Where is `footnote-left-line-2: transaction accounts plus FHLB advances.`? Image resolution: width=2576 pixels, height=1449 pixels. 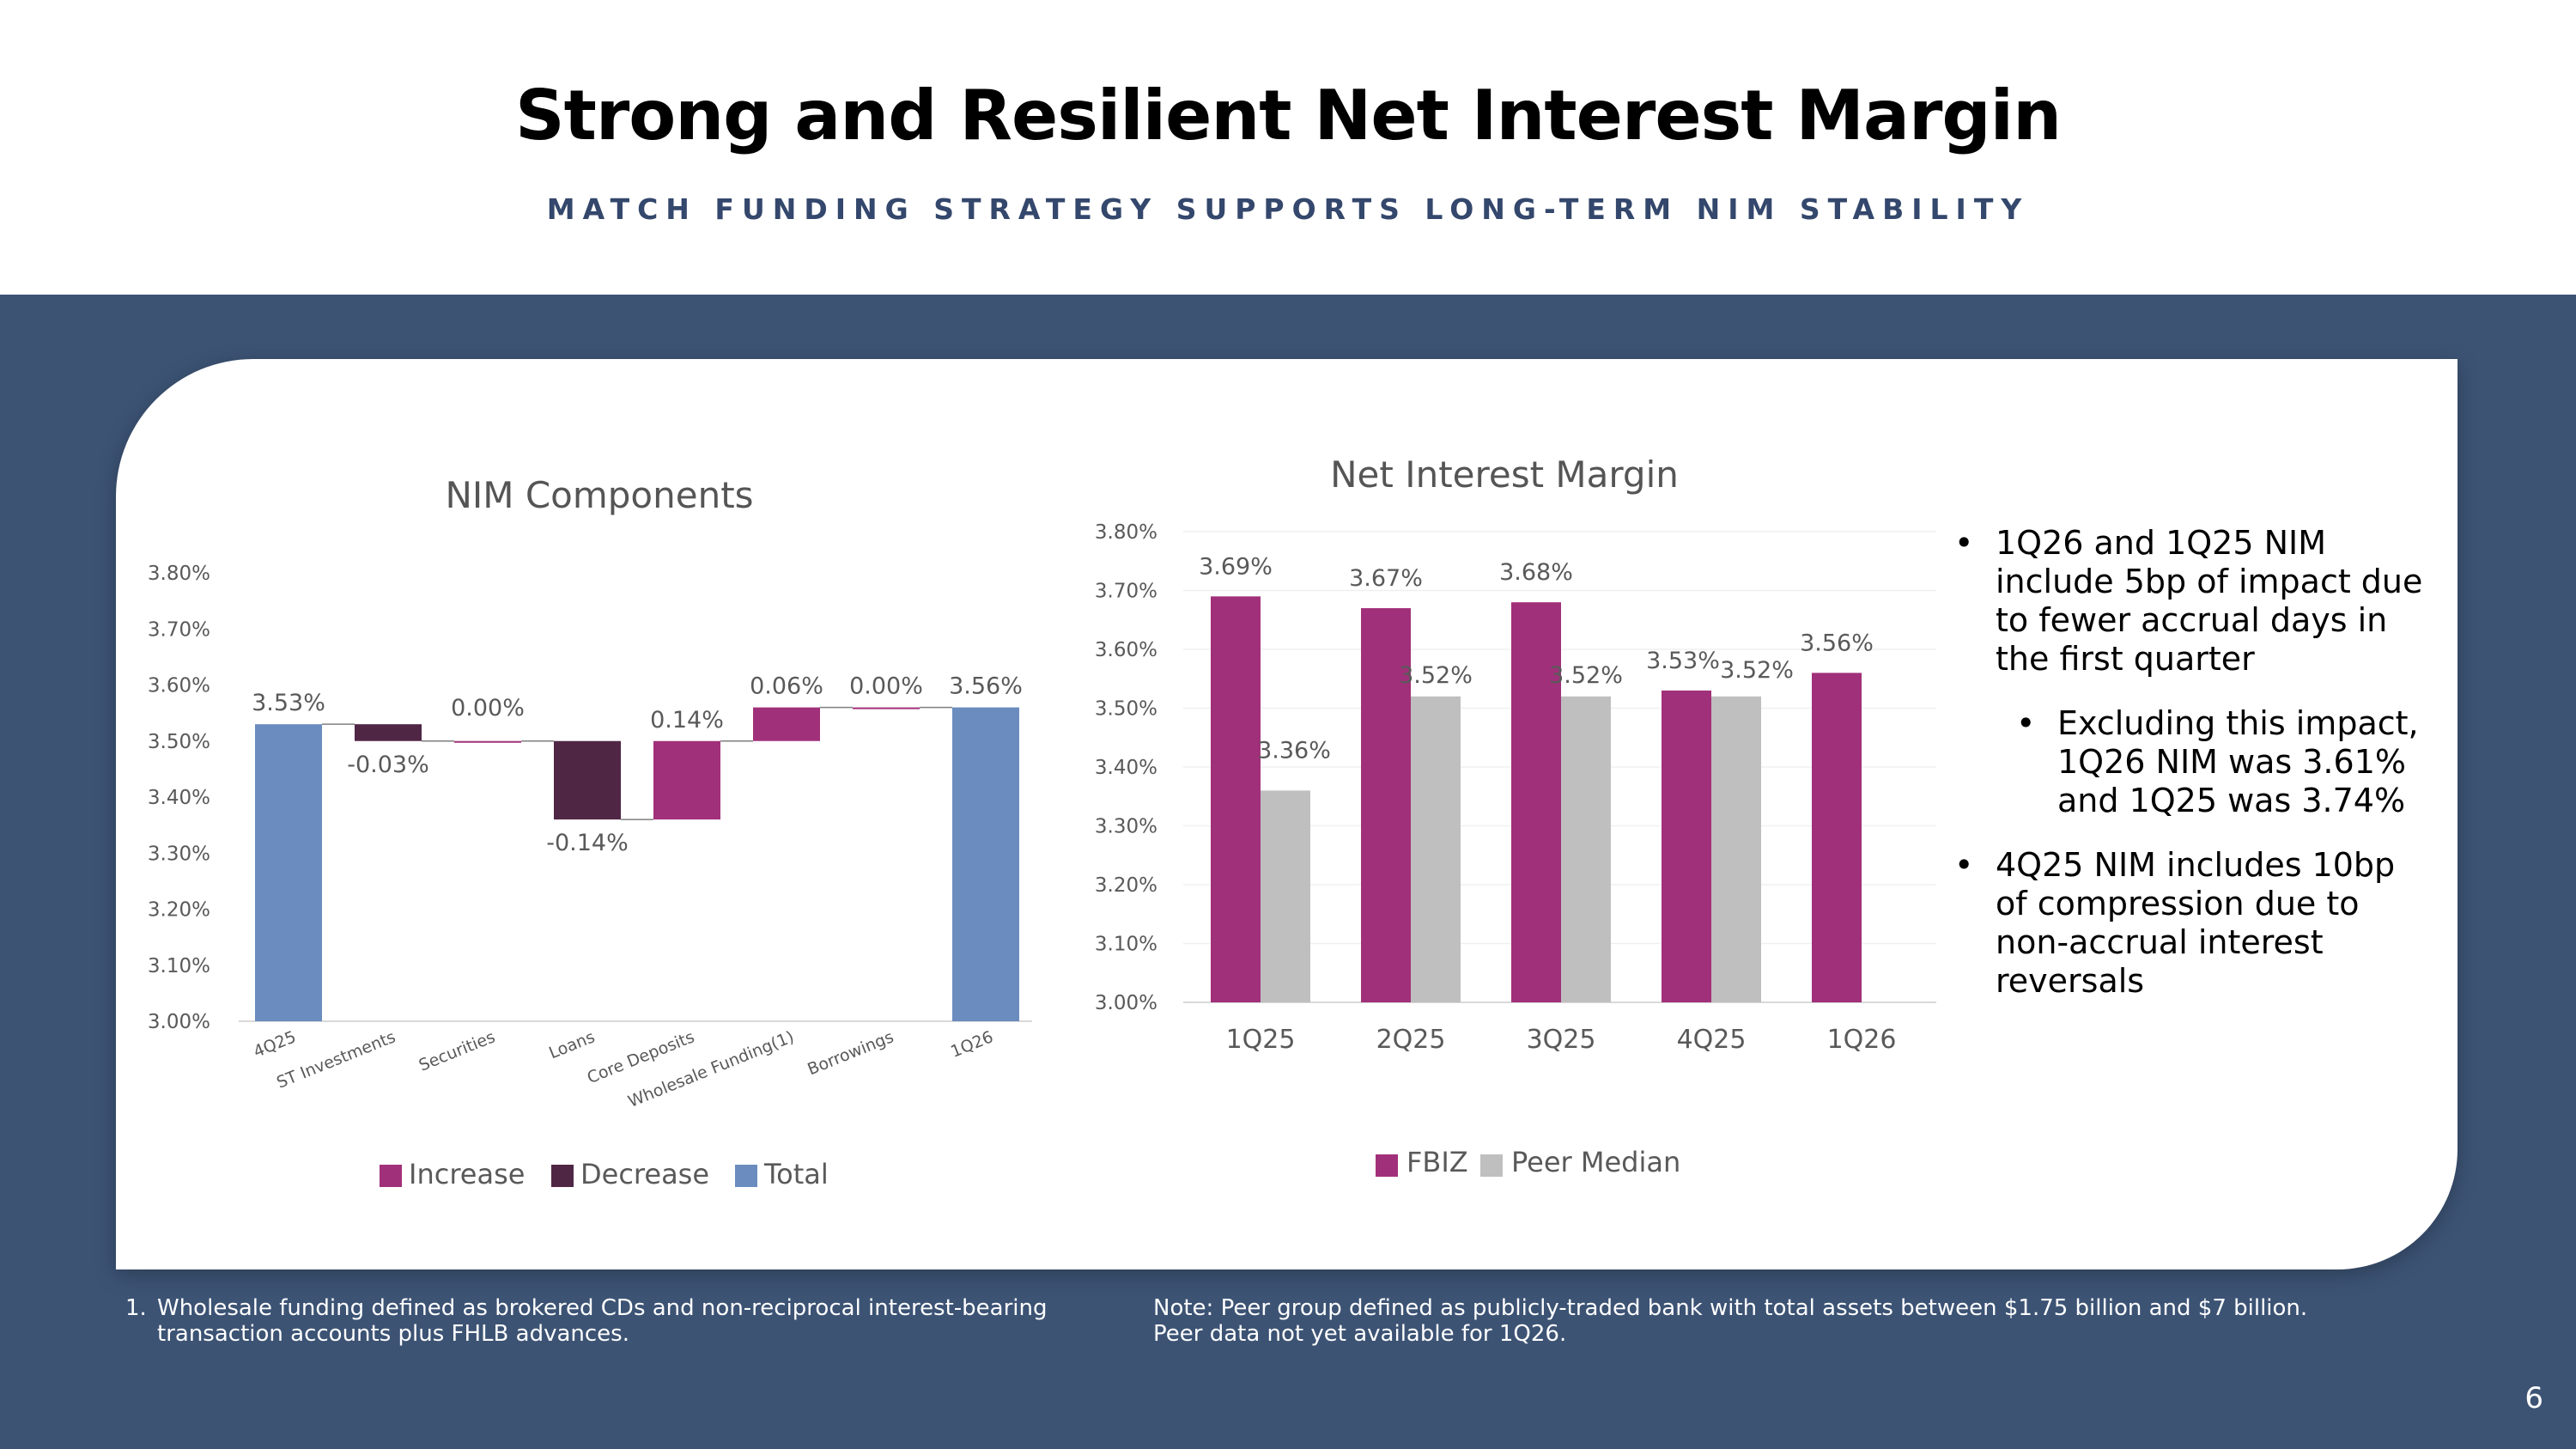
footnote-left-line-2: transaction accounts plus FHLB advances. is located at coordinates (393, 1334).